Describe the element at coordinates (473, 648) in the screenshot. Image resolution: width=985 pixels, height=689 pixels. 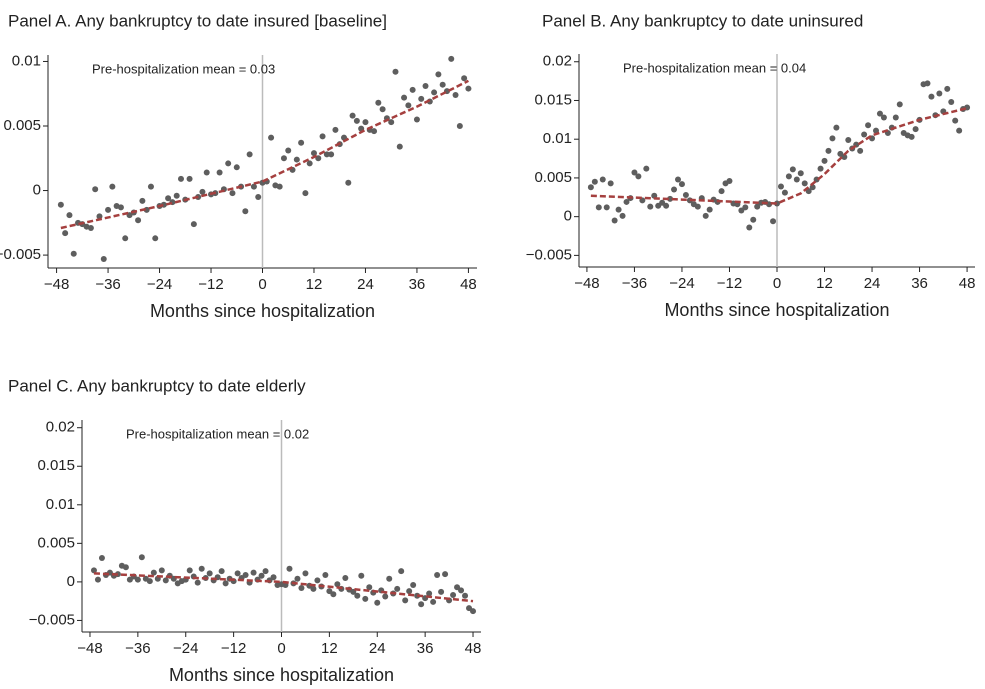
I see `x-tick-label: 48` at that location.